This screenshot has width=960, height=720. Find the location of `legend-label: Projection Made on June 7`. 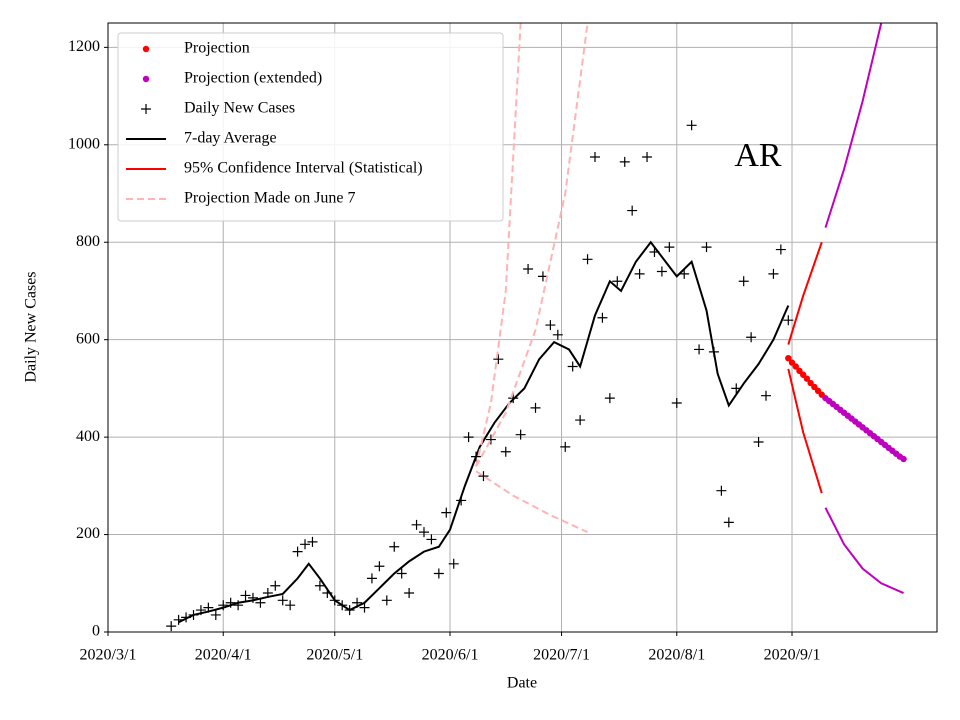

legend-label: Projection Made on June 7 is located at coordinates (270, 198).